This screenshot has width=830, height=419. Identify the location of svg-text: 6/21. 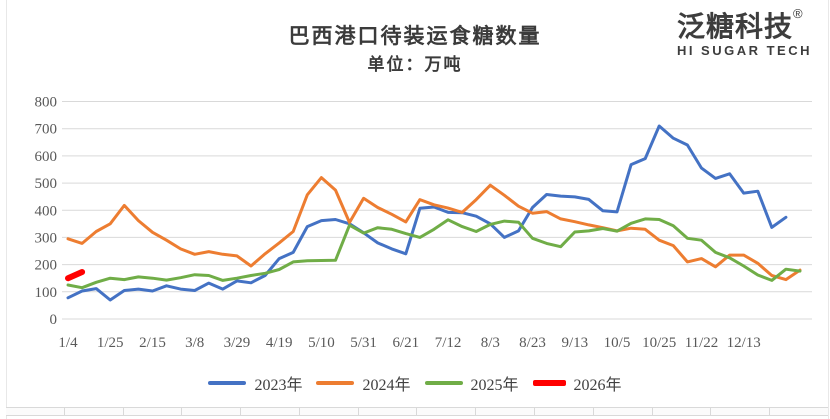
(405, 343).